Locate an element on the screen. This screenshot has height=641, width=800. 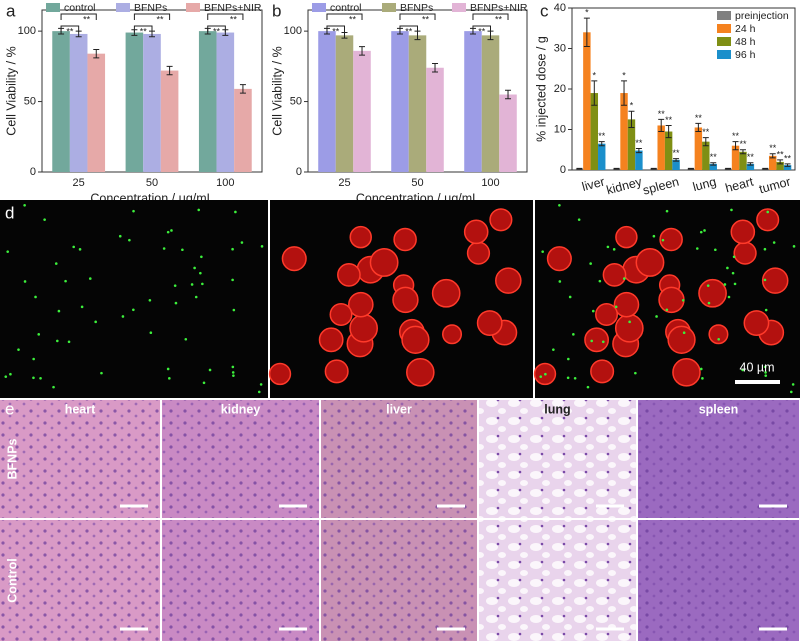
y-tick-label: 0 is located at coordinates (563, 170).